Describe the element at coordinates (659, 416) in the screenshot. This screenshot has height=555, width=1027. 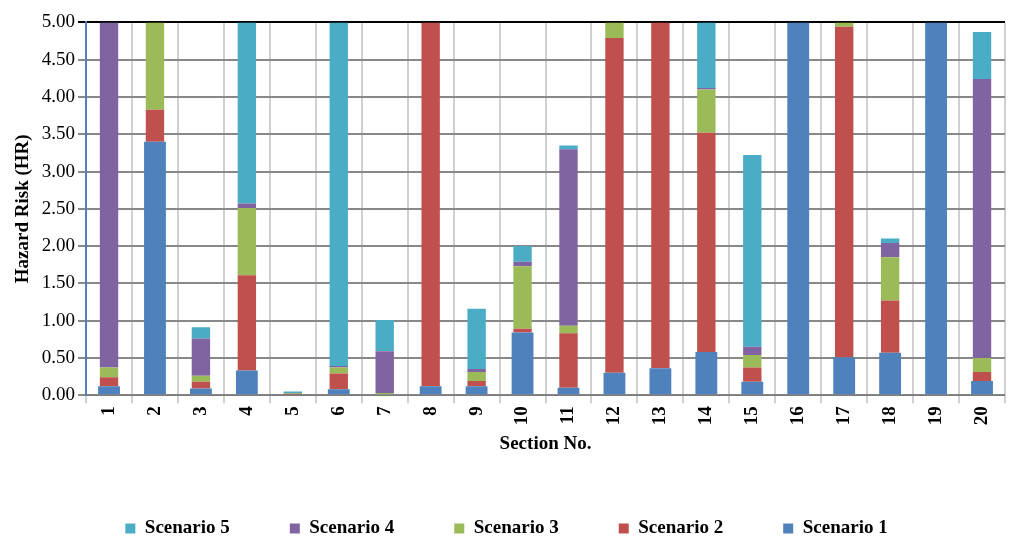
I see `x-tick-label: 13` at that location.